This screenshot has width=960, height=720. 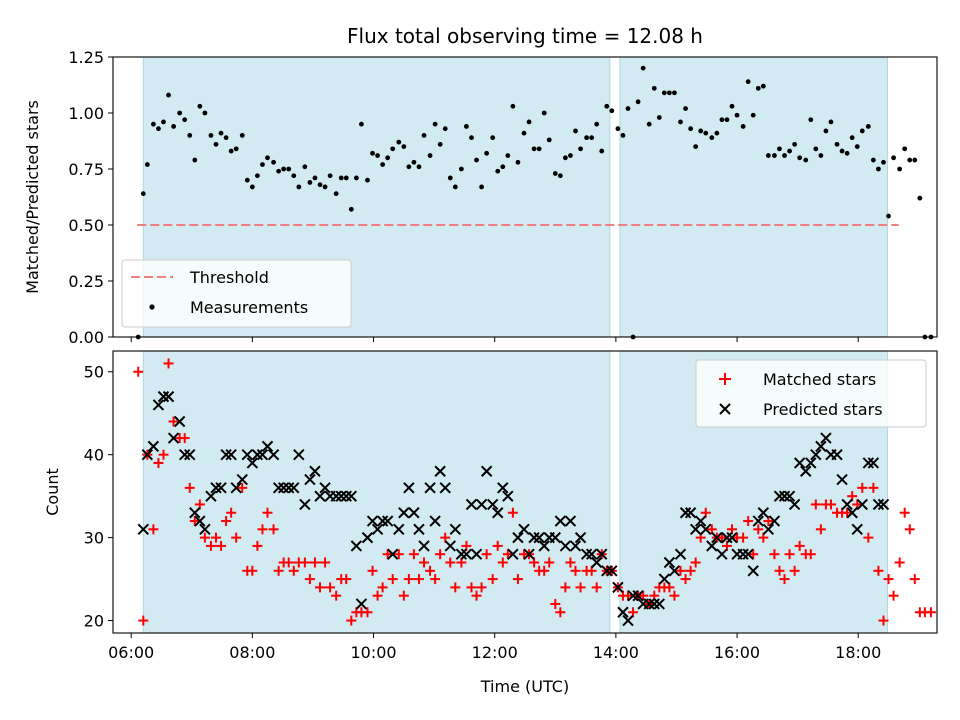 I want to click on y-tick-label: 50, so click(x=94, y=372).